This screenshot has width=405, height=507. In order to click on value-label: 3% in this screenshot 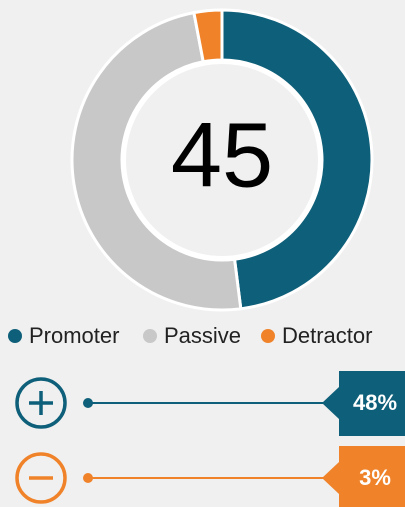, I will do `click(375, 477)`.